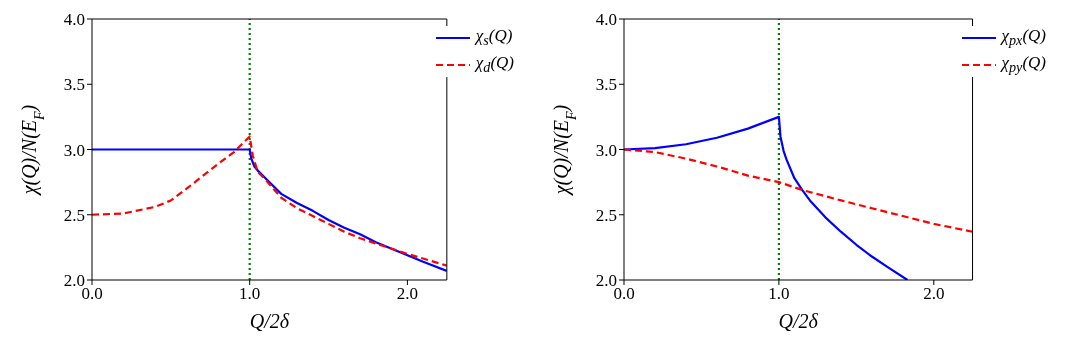 This screenshot has height=348, width=1080. What do you see at coordinates (1023, 38) in the screenshot?
I see `legend-label: χ$_{px}$(Q)` at bounding box center [1023, 38].